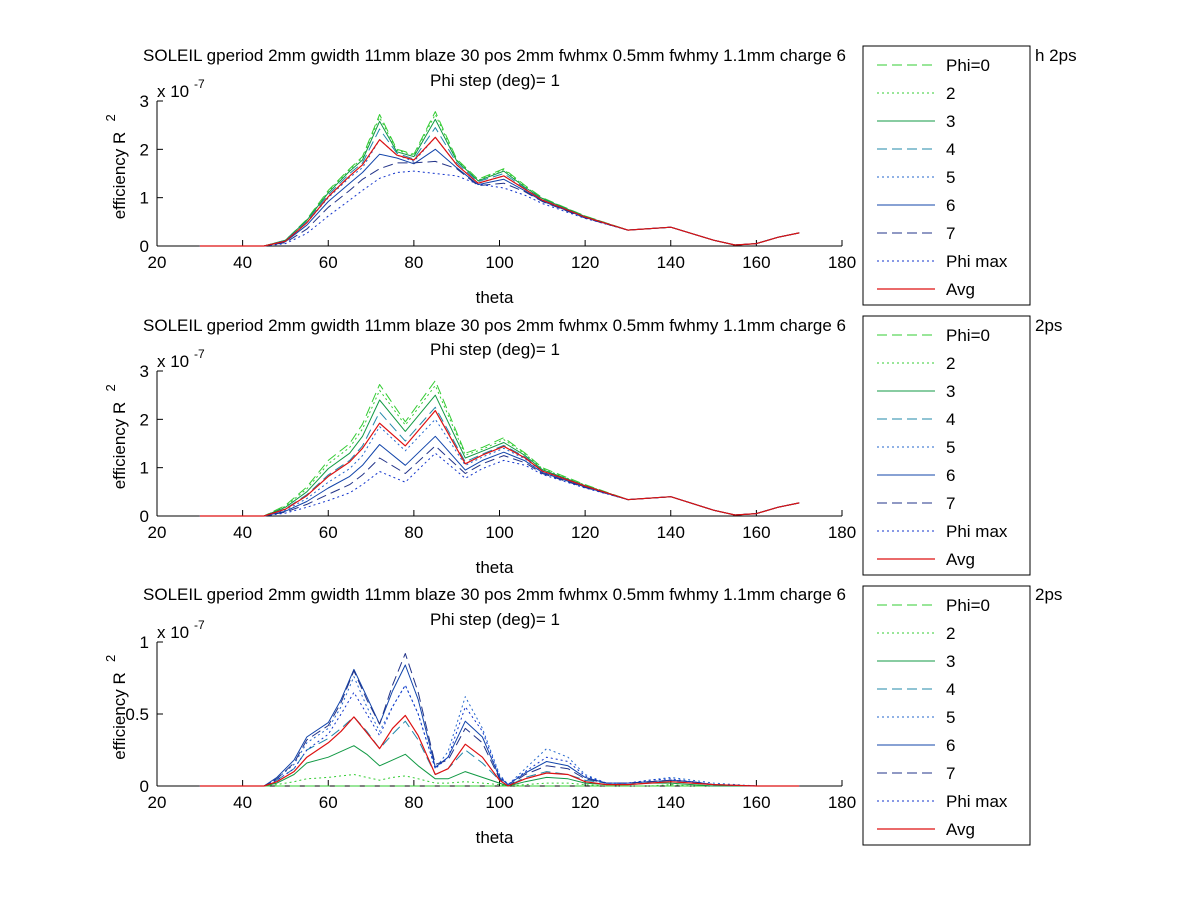 The image size is (1200, 901). I want to click on y-tick-label: 3, so click(144, 371).